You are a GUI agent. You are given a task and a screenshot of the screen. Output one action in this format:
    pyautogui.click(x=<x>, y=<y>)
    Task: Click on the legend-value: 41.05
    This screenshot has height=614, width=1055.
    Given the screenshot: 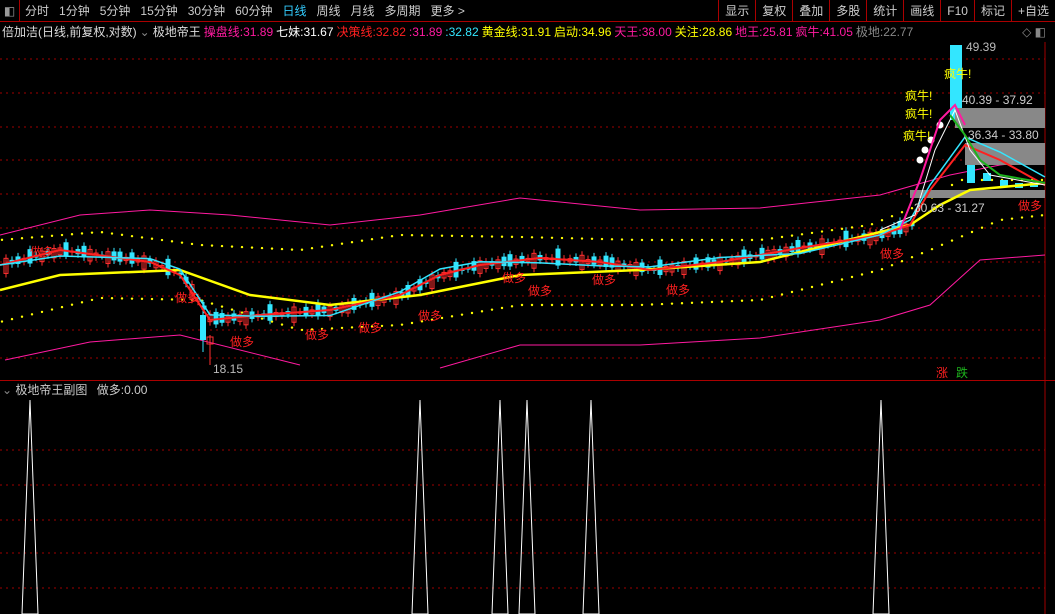 What is the action you would take?
    pyautogui.click(x=837, y=32)
    